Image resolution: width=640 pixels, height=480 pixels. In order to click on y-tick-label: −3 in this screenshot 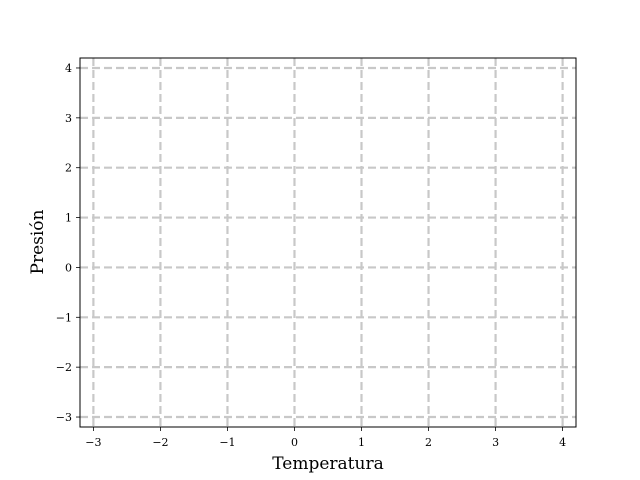, I will do `click(64, 417)`.